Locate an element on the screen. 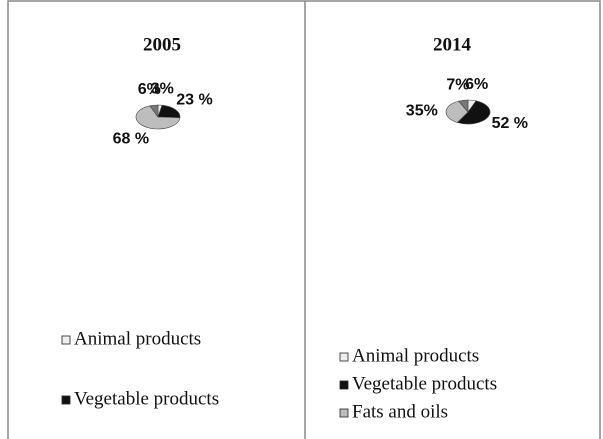 This screenshot has width=603, height=439. data-label: 52 % is located at coordinates (510, 123).